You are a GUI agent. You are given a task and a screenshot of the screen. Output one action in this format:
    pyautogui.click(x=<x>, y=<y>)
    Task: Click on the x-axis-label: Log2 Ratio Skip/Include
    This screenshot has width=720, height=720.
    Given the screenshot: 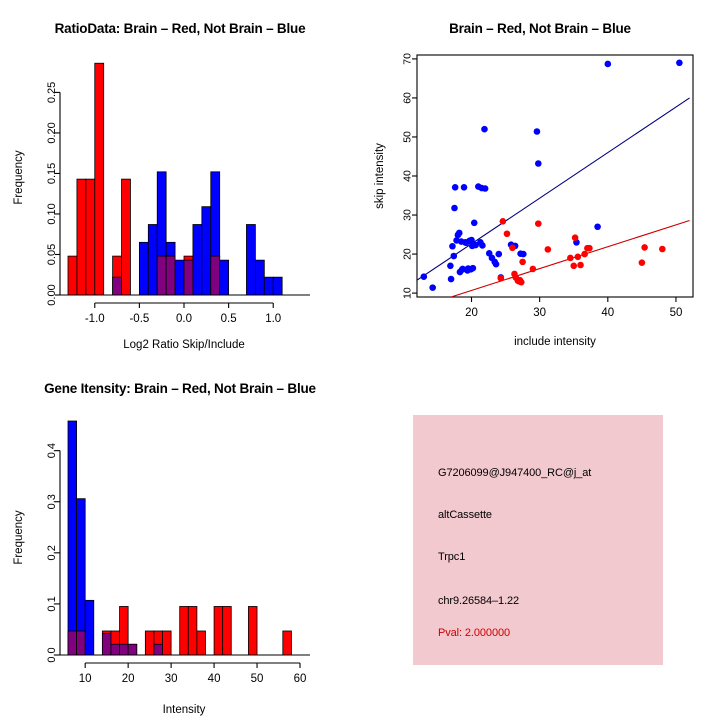 What is the action you would take?
    pyautogui.click(x=183, y=345)
    